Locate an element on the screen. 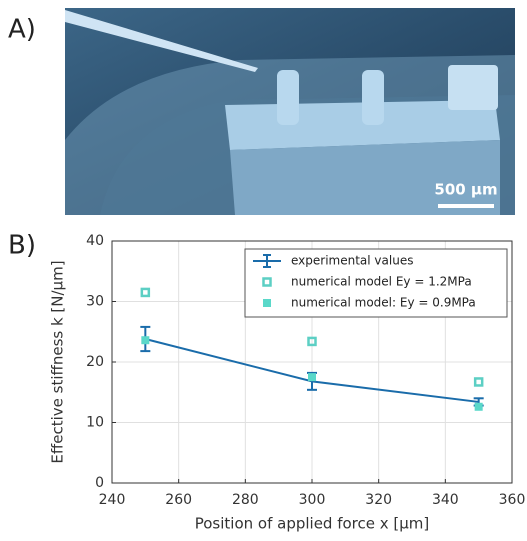  panel-label: B) is located at coordinates (22, 246).